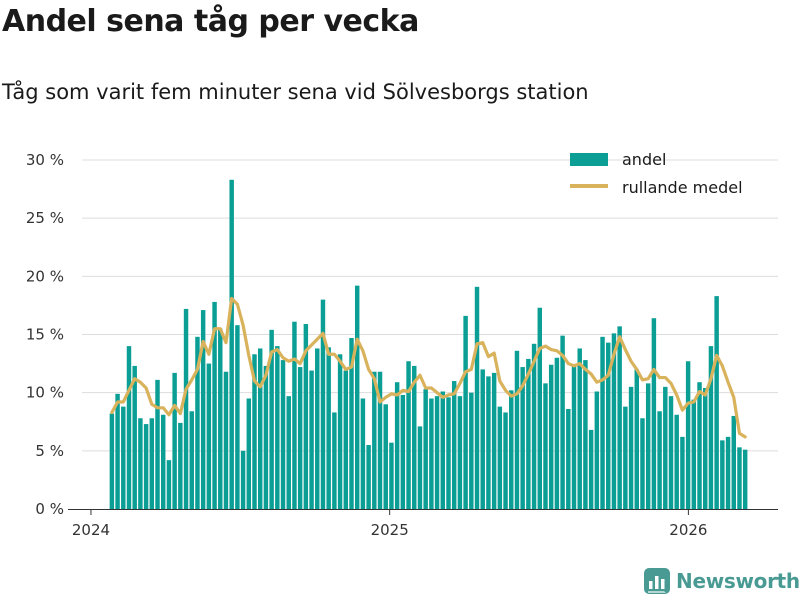  What do you see at coordinates (45, 160) in the screenshot?
I see `y-tick-label: 30 %` at bounding box center [45, 160].